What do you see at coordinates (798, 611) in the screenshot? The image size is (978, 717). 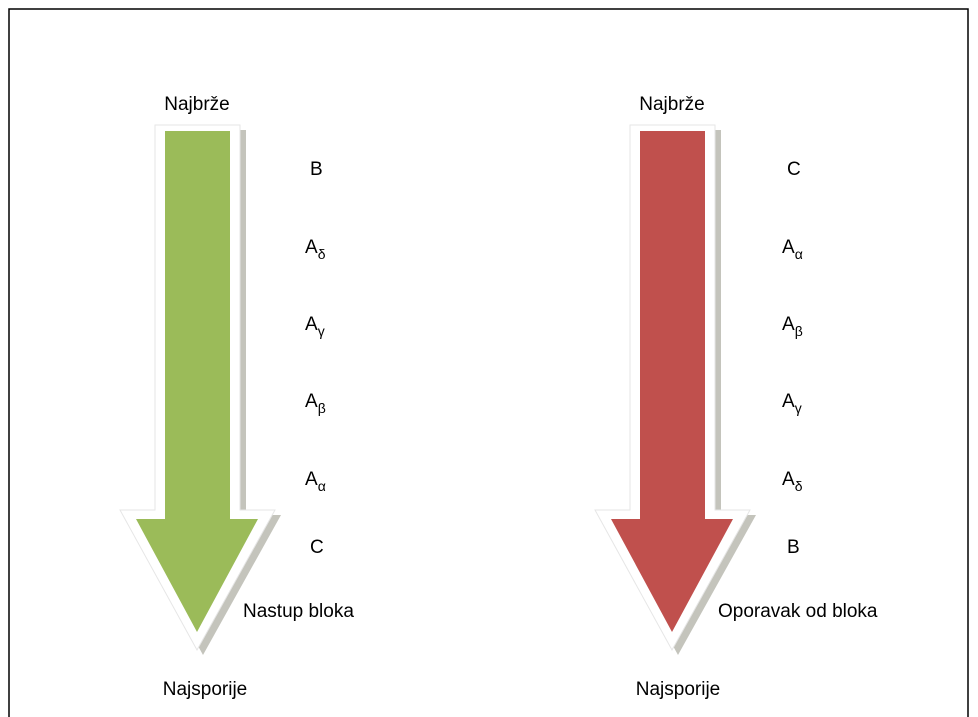 I see `caption: Oporavak od bloka` at bounding box center [798, 611].